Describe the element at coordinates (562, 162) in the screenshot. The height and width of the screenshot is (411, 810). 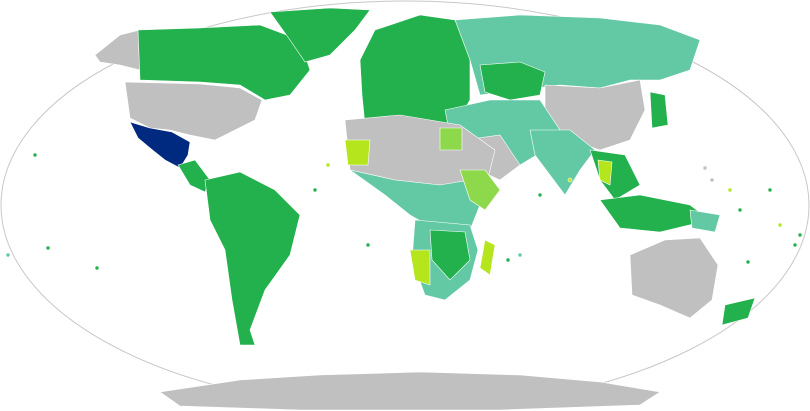
I see `region-india` at that location.